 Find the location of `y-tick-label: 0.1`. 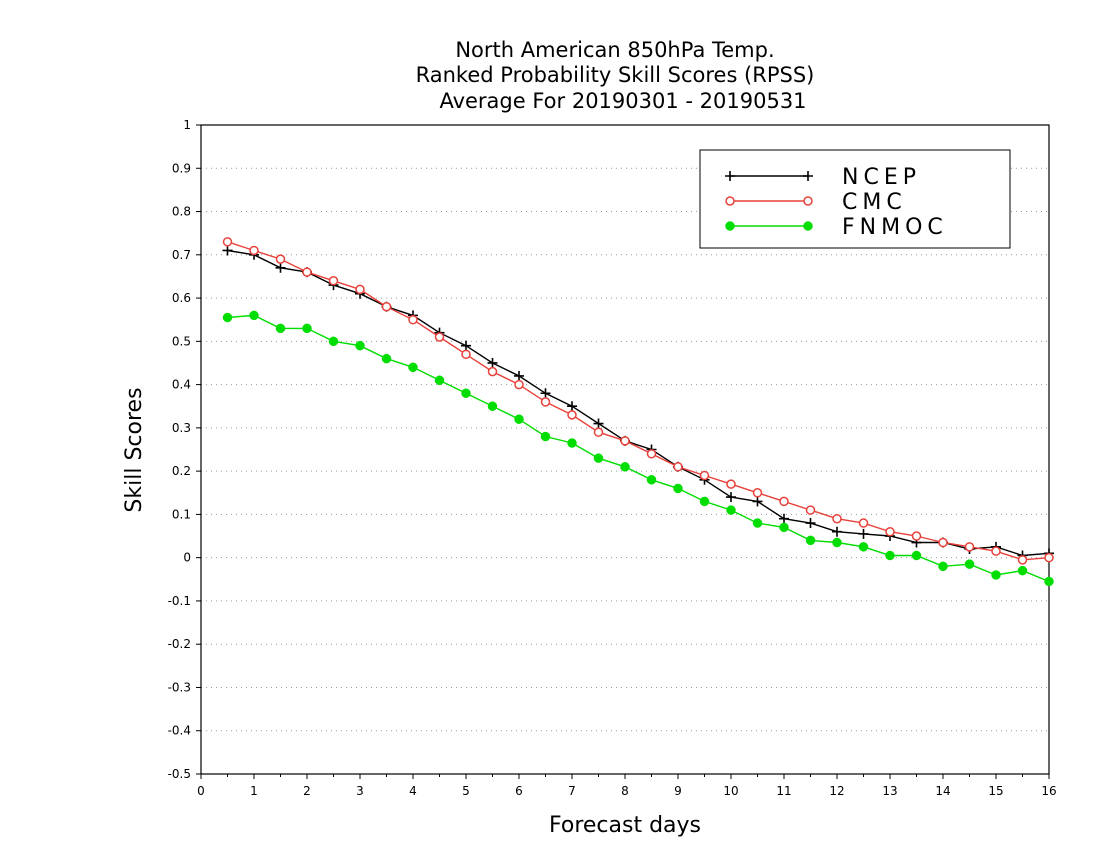

y-tick-label: 0.1 is located at coordinates (181, 514).